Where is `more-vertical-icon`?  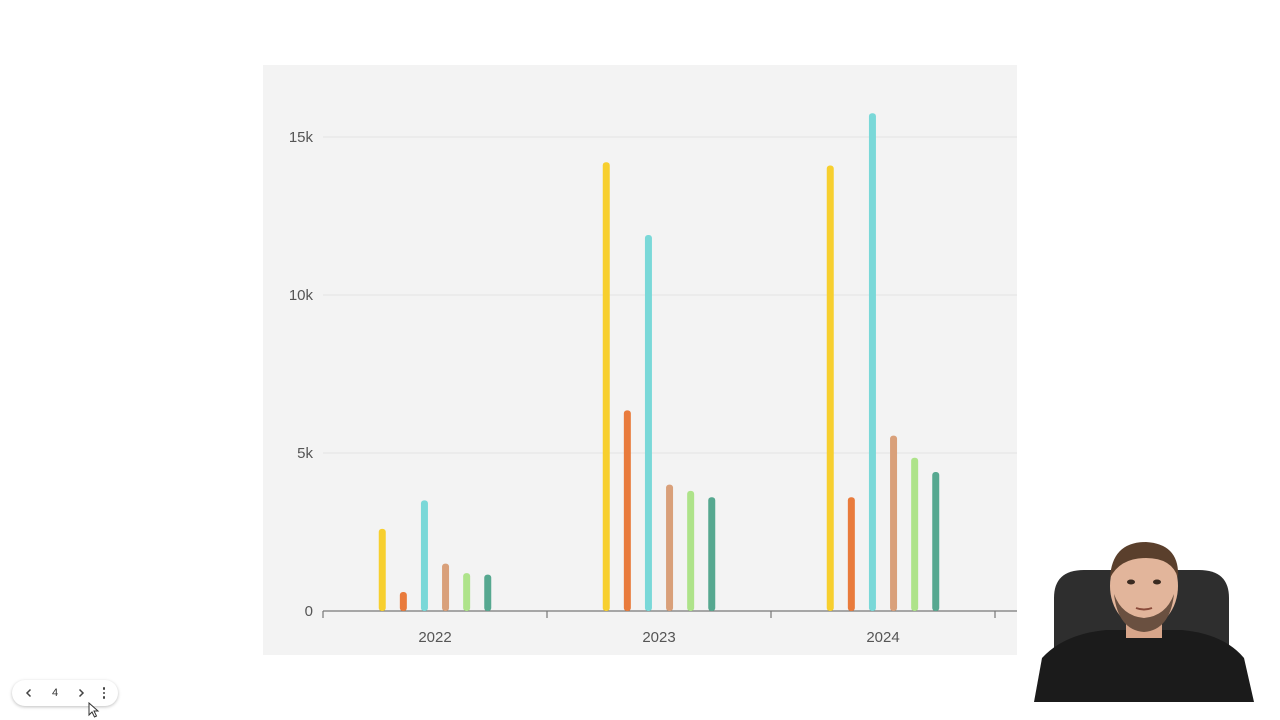 more-vertical-icon is located at coordinates (104, 688).